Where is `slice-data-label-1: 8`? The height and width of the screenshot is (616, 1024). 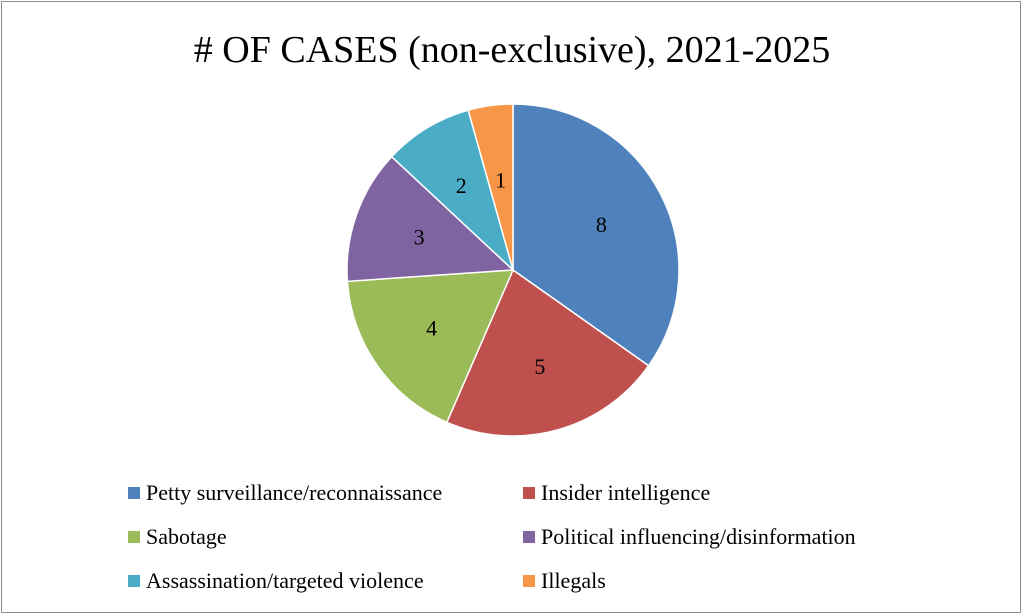 slice-data-label-1: 8 is located at coordinates (601, 224).